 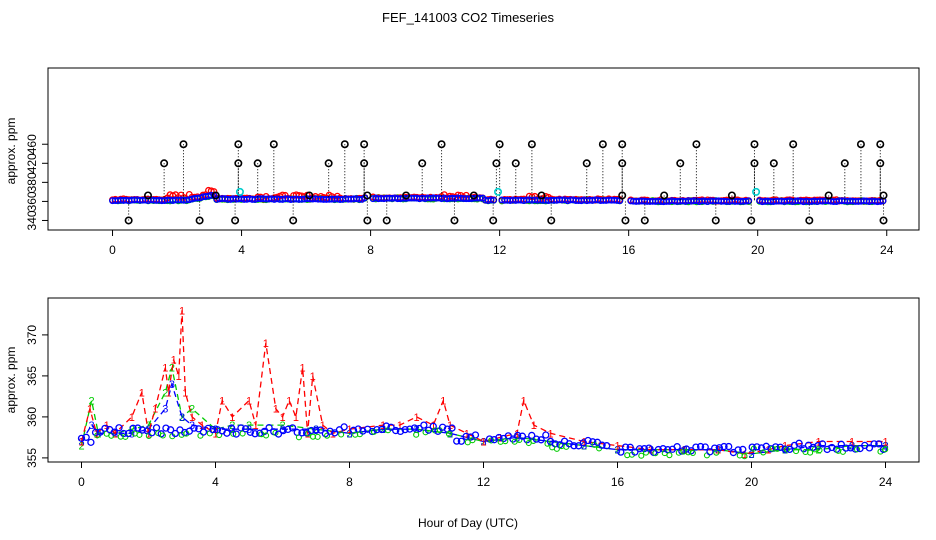 I want to click on top-y-tick-label: 420, so click(x=32, y=163).